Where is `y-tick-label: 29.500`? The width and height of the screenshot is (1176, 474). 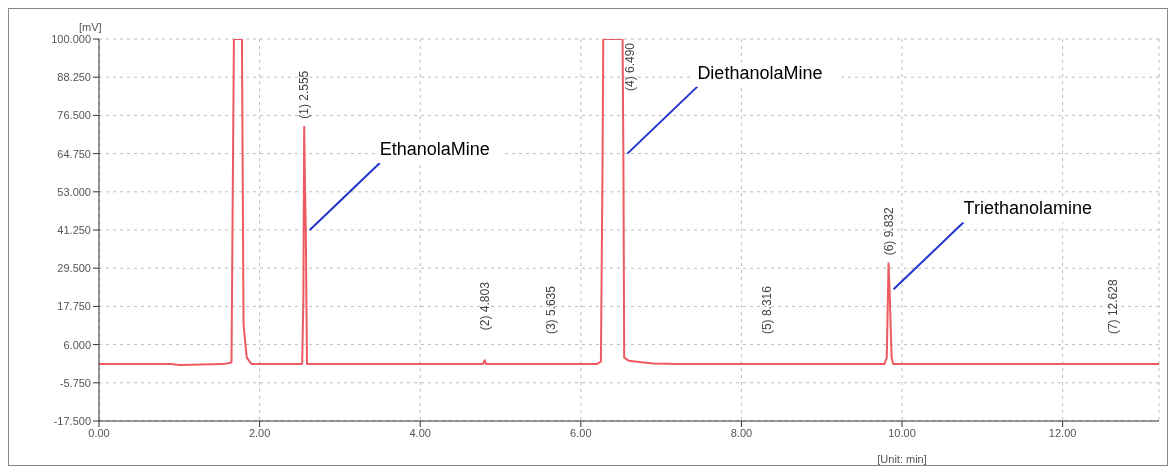
y-tick-label: 29.500 is located at coordinates (74, 268).